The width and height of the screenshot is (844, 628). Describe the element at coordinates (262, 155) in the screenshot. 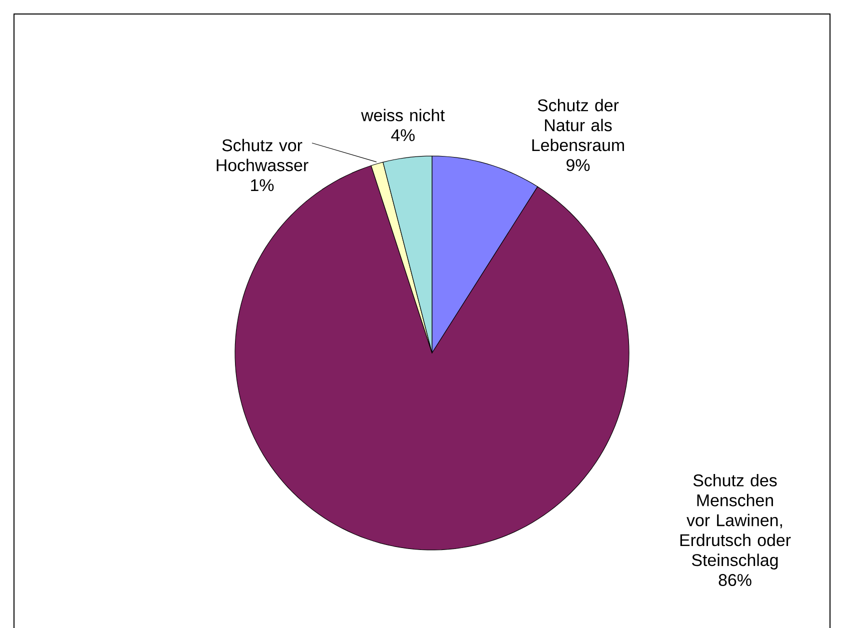

I see `slice-label: Schutz vor Hochwasser` at that location.